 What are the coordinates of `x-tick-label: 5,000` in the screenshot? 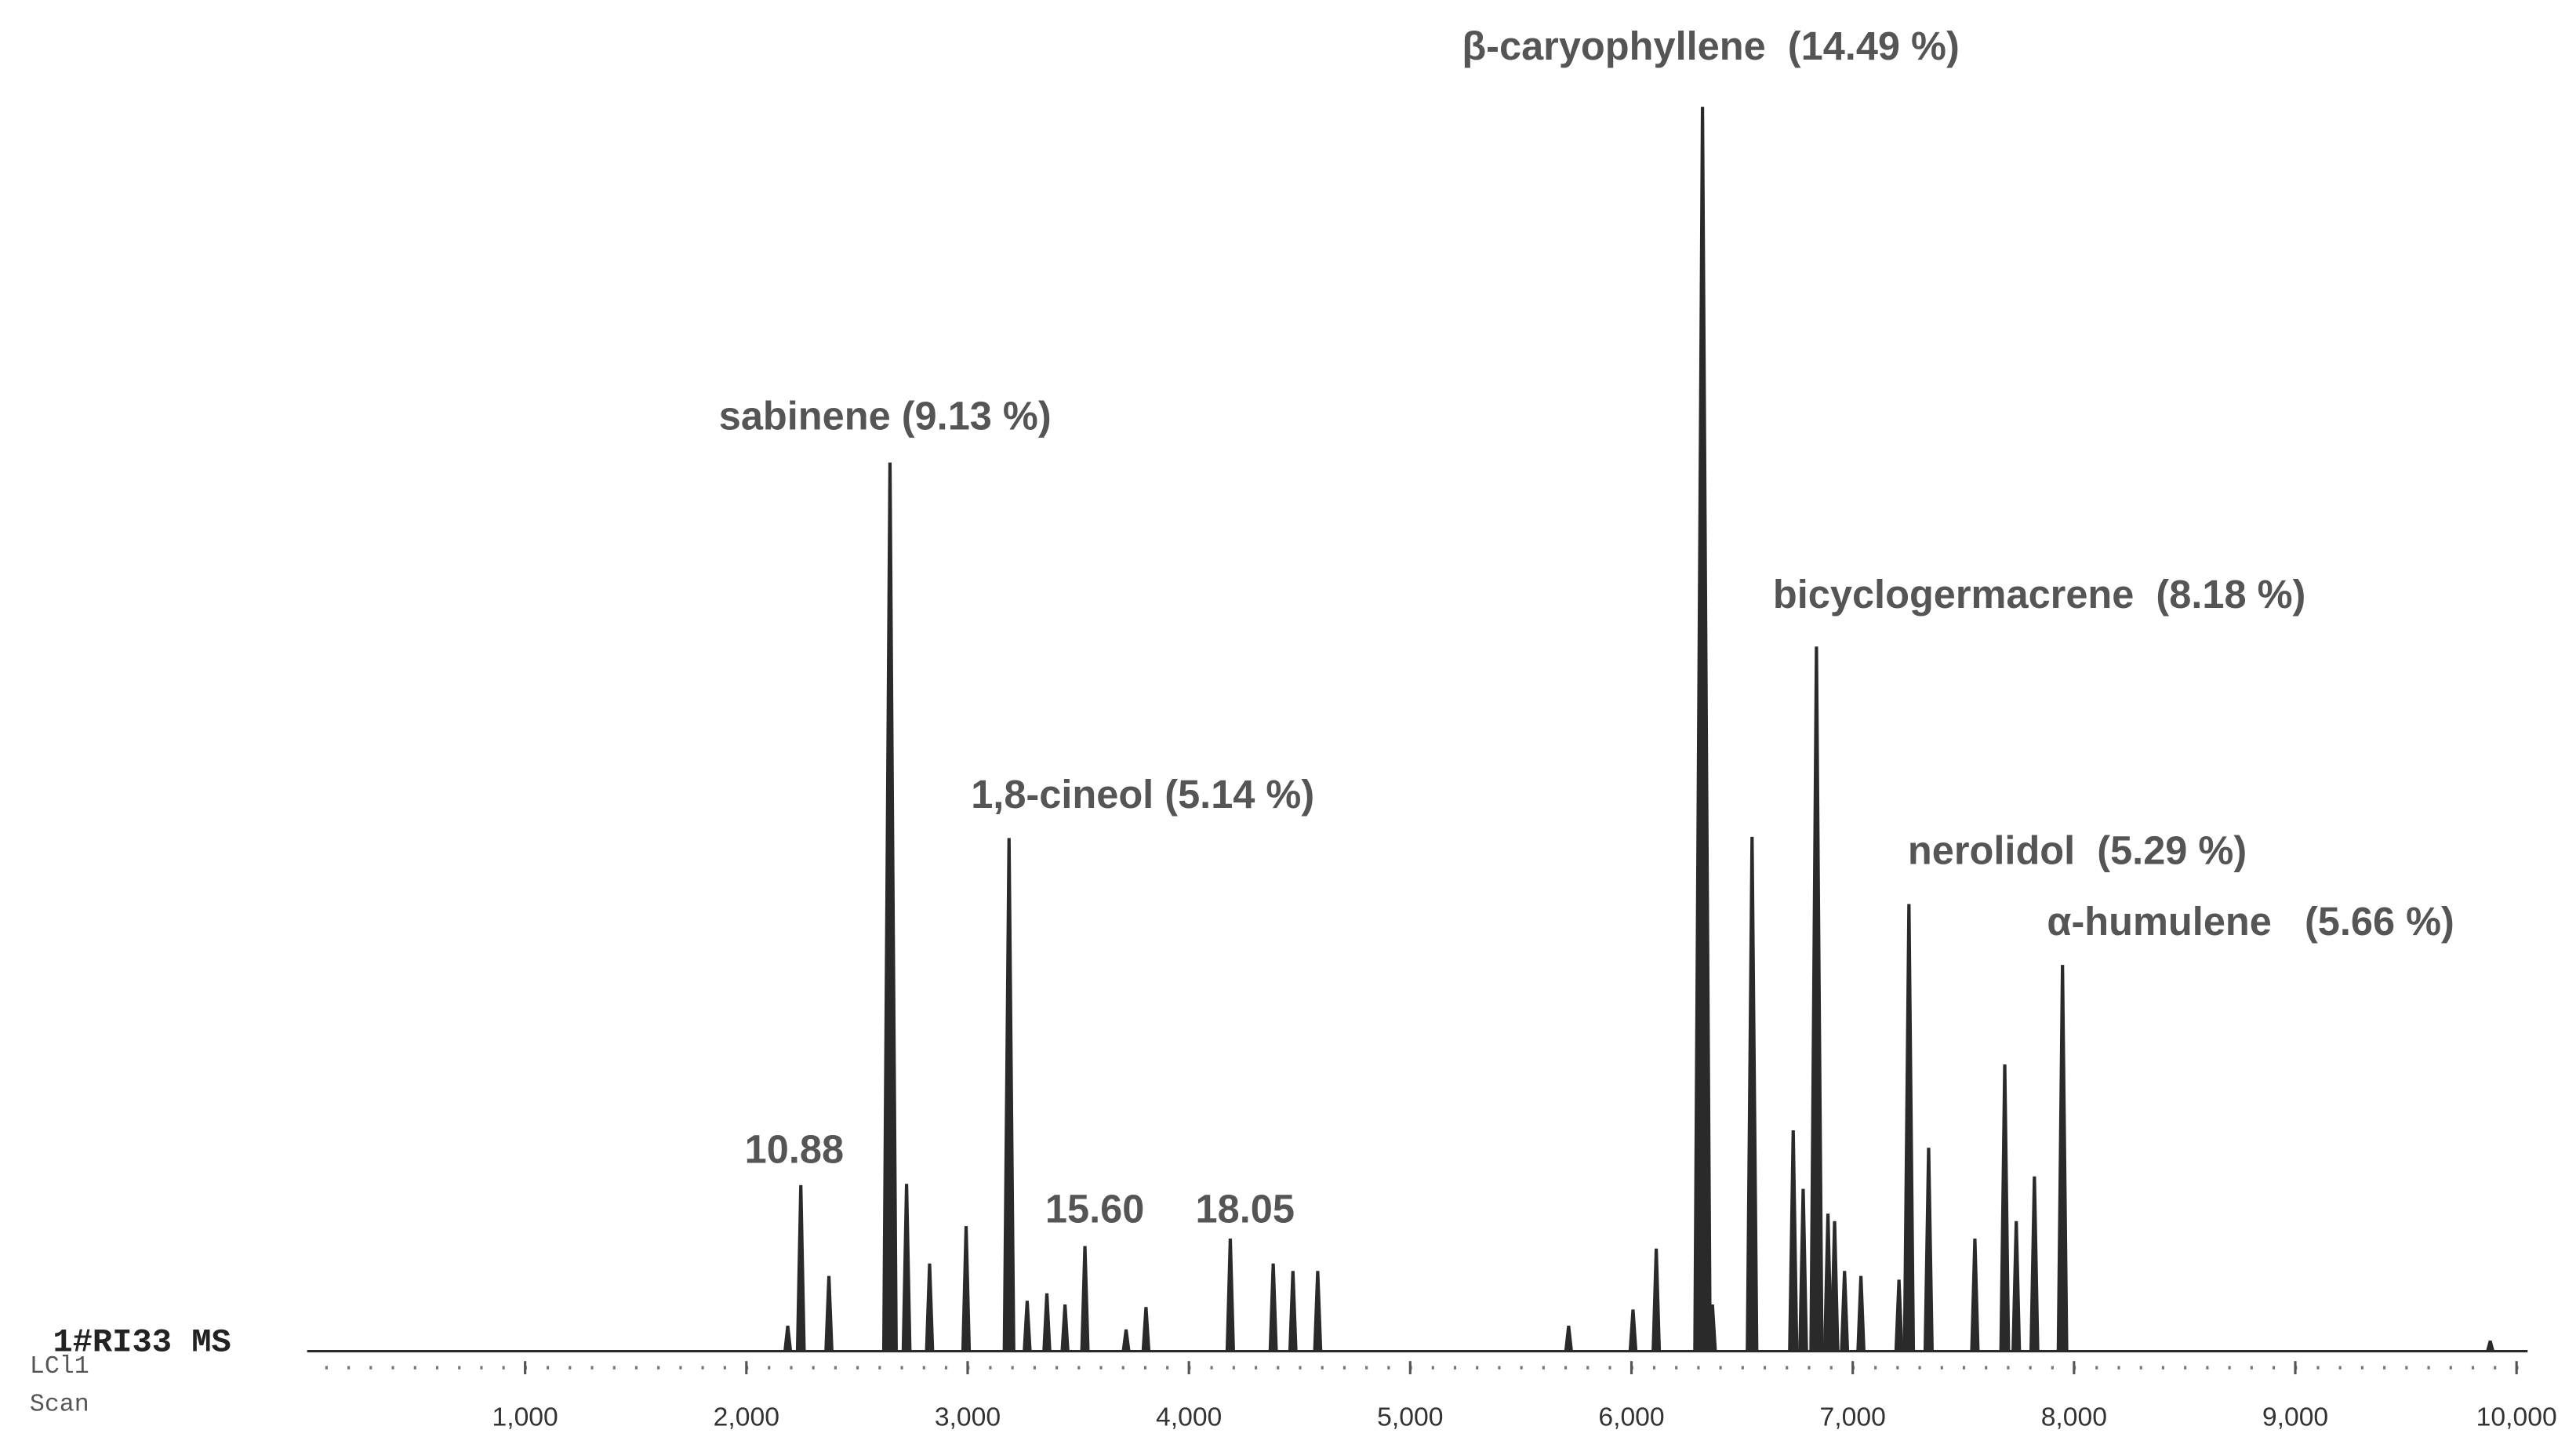 It's located at (1410, 1417).